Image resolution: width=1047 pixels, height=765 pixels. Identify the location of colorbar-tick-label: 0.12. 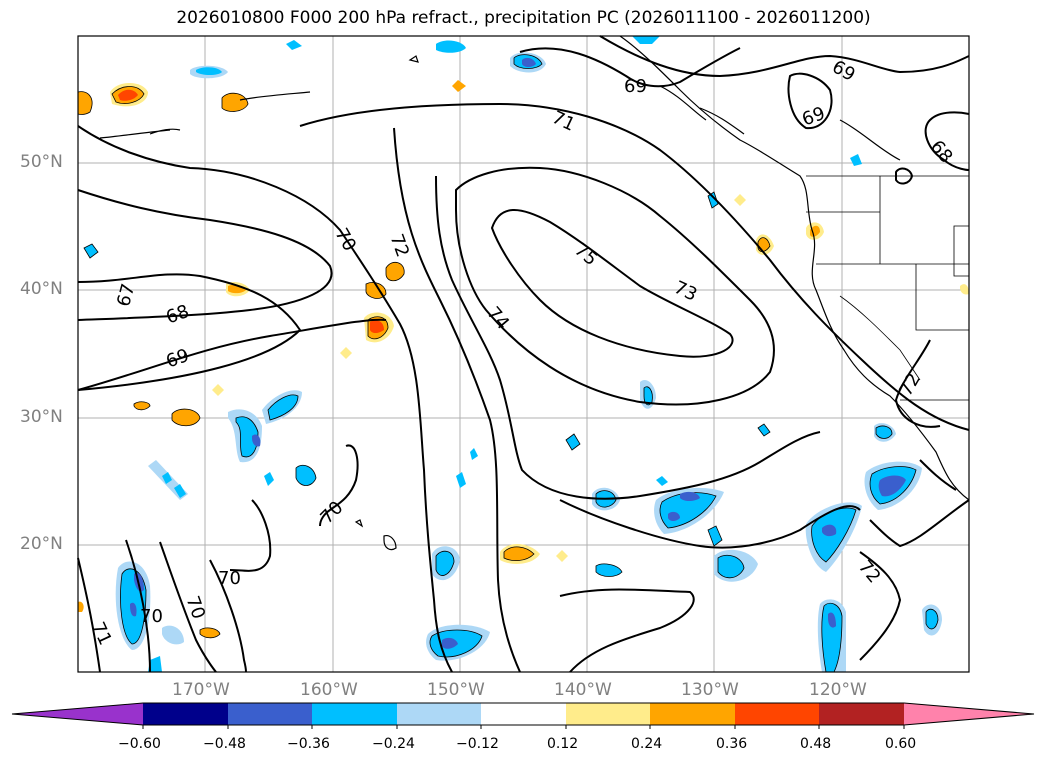
(563, 744).